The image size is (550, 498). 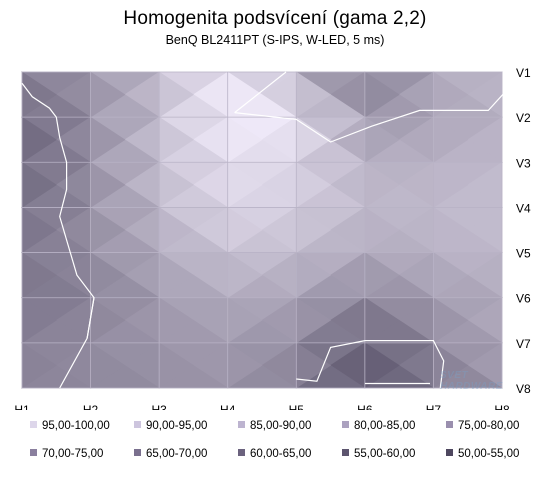 I want to click on x-tick-label: H3, so click(x=159, y=406).